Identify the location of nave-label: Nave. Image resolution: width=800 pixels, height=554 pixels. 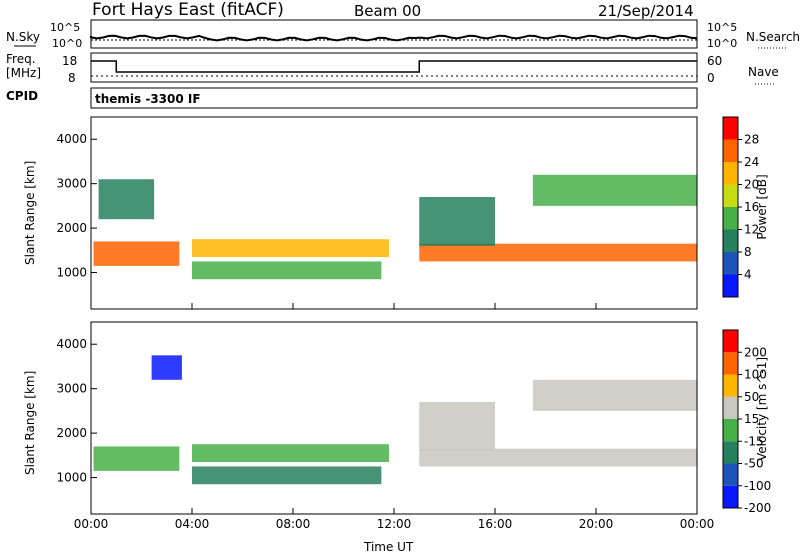
(763, 72).